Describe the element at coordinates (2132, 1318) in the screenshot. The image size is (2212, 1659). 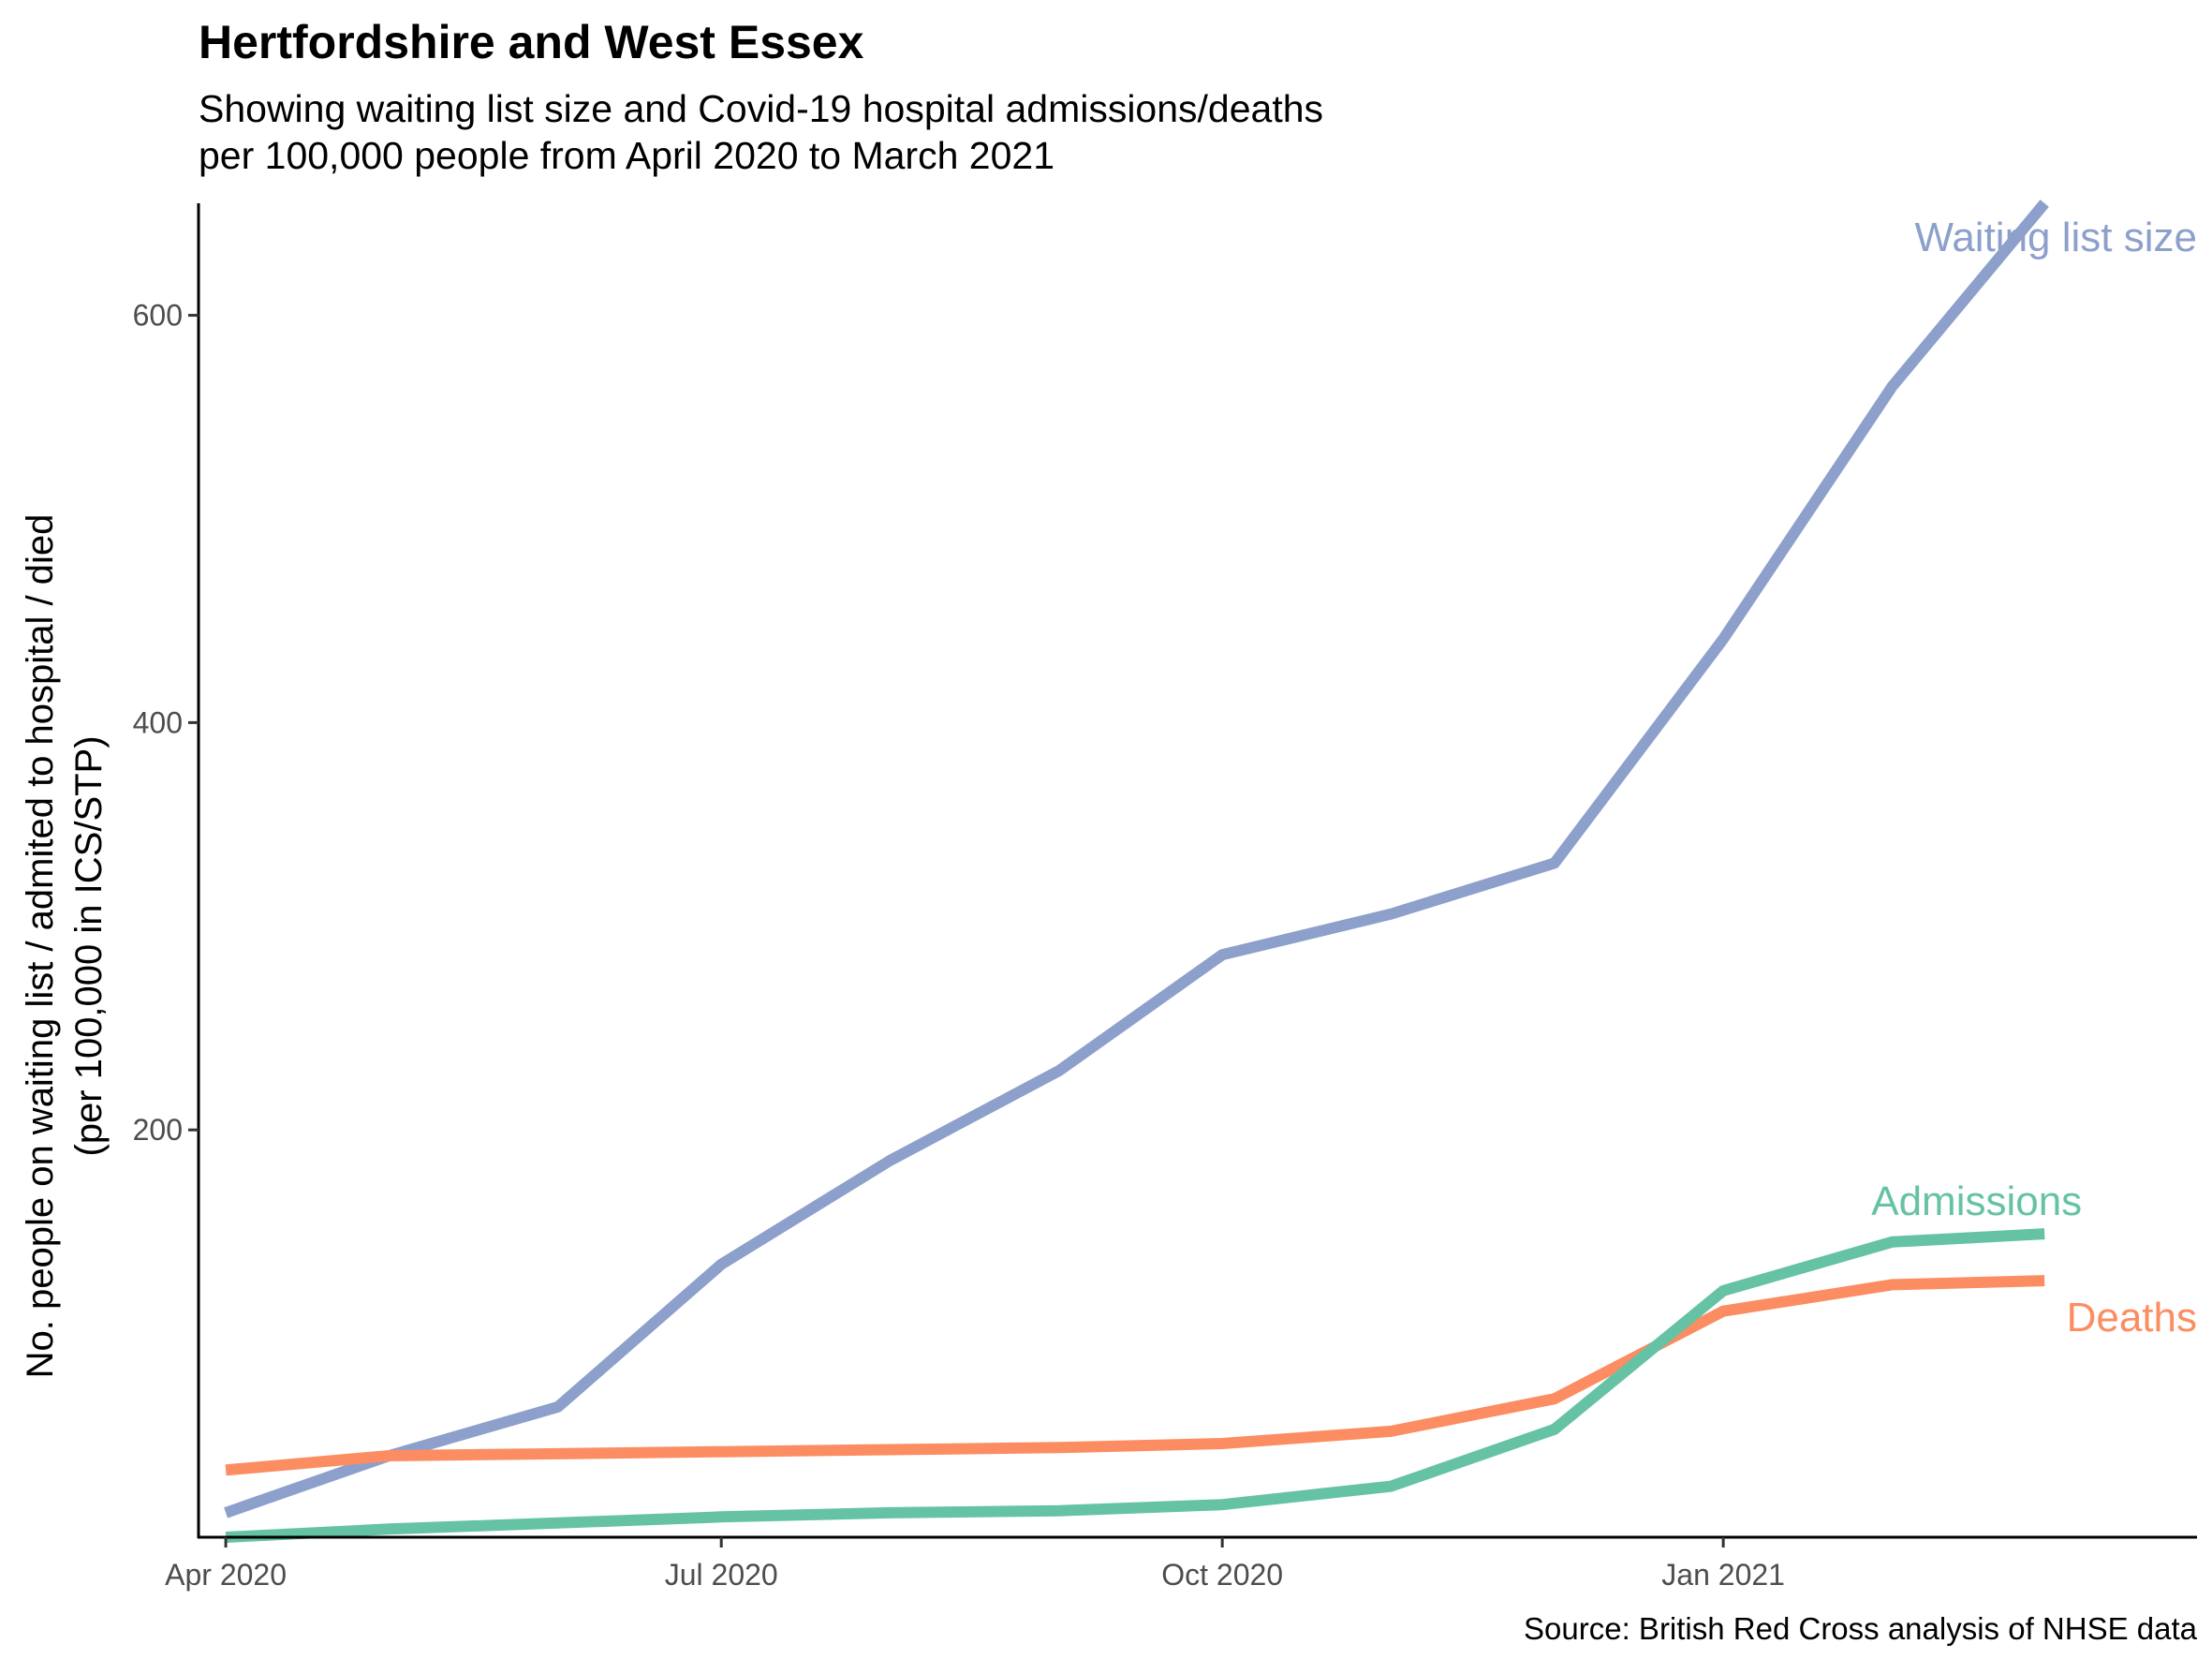
I see `series-label-deaths: Deaths` at that location.